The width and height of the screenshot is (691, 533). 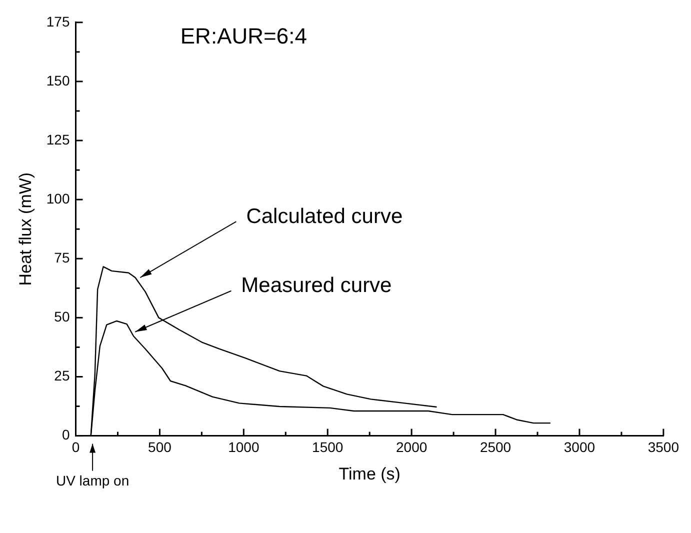 I want to click on y-tick-label: 75, so click(x=62, y=257).